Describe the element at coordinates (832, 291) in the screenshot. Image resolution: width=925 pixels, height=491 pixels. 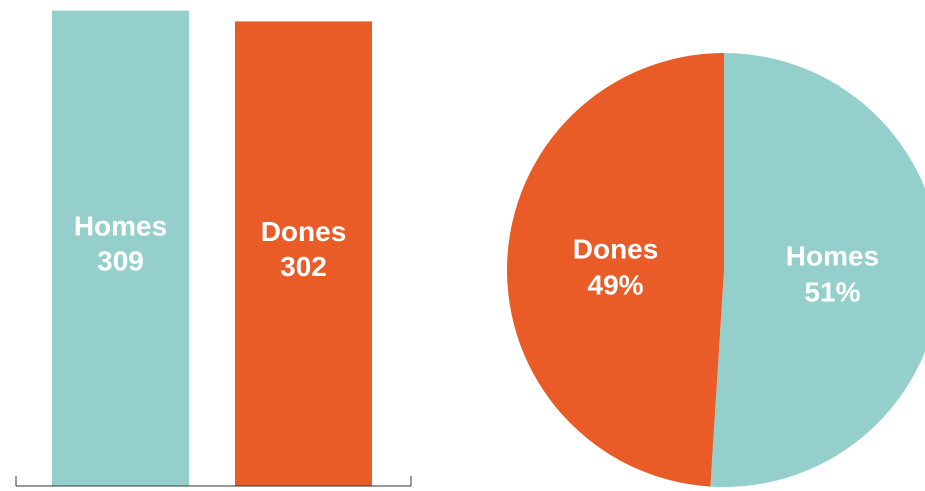
I see `pie-value-homes: 51%` at that location.